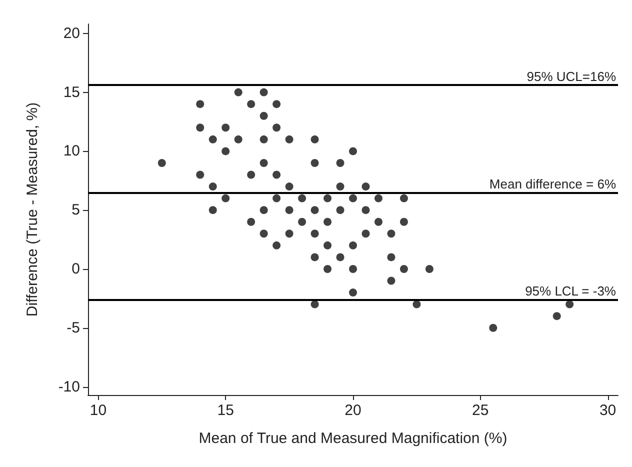 This screenshot has height=467, width=632. What do you see at coordinates (353, 438) in the screenshot?
I see `x-axis-title: Mean of True and Measured Magnification (%)` at bounding box center [353, 438].